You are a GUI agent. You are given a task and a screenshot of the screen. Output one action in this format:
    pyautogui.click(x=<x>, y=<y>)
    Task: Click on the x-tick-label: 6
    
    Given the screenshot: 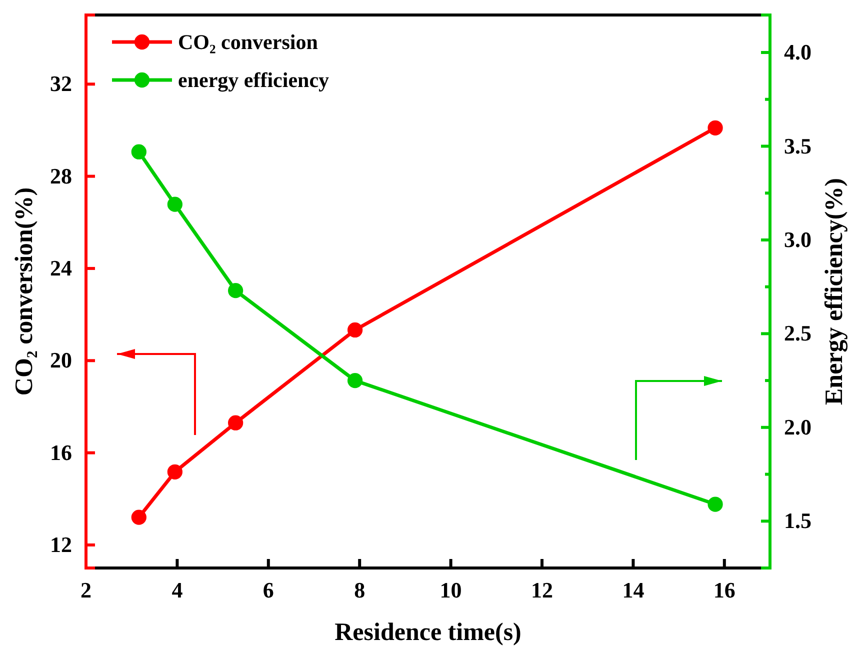 What is the action you would take?
    pyautogui.click(x=268, y=590)
    